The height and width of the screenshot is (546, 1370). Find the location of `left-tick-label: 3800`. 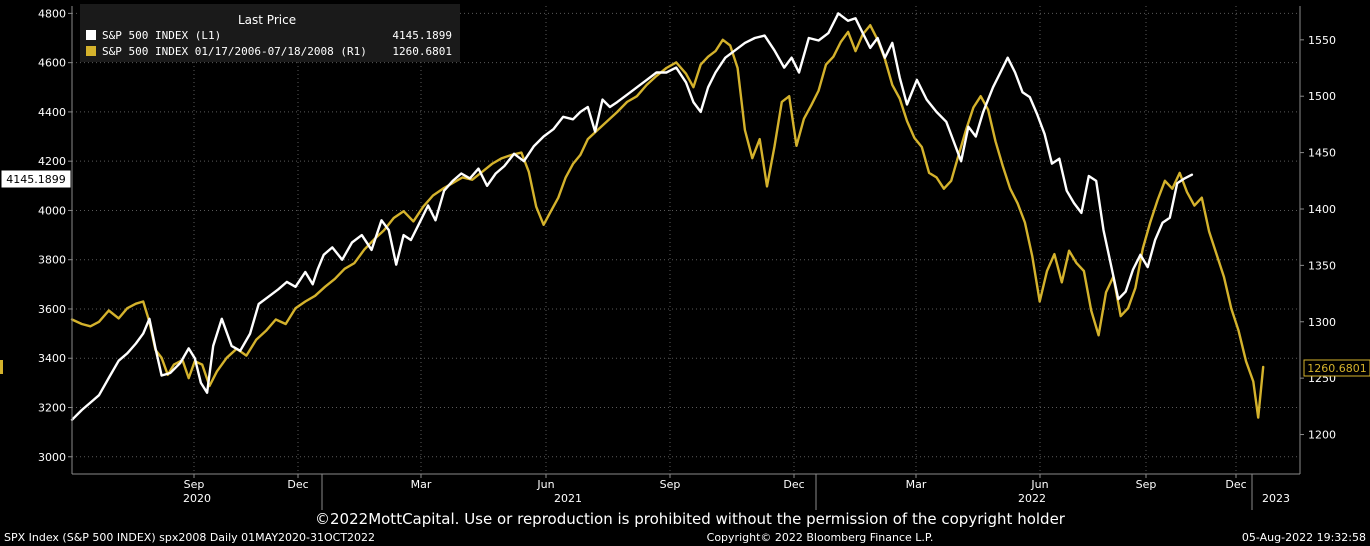

left-tick-label: 3800 is located at coordinates (52, 260).